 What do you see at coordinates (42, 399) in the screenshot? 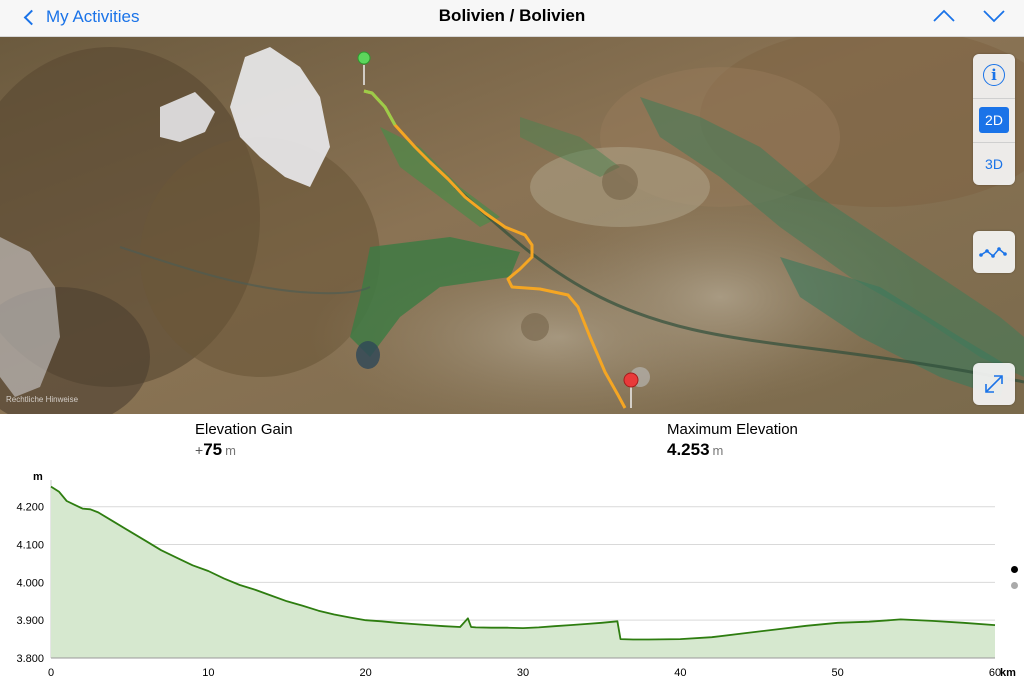
I see `map-attribution: Rechtliche Hinweise` at bounding box center [42, 399].